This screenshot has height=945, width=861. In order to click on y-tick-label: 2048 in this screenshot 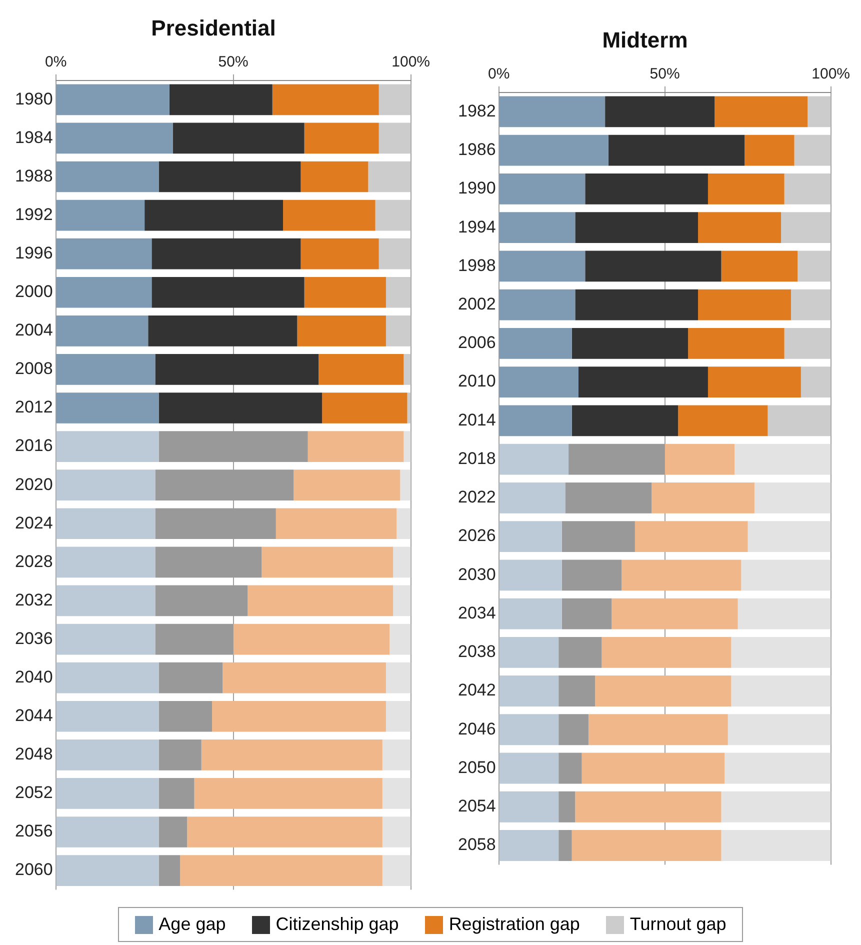, I will do `click(33, 754)`.